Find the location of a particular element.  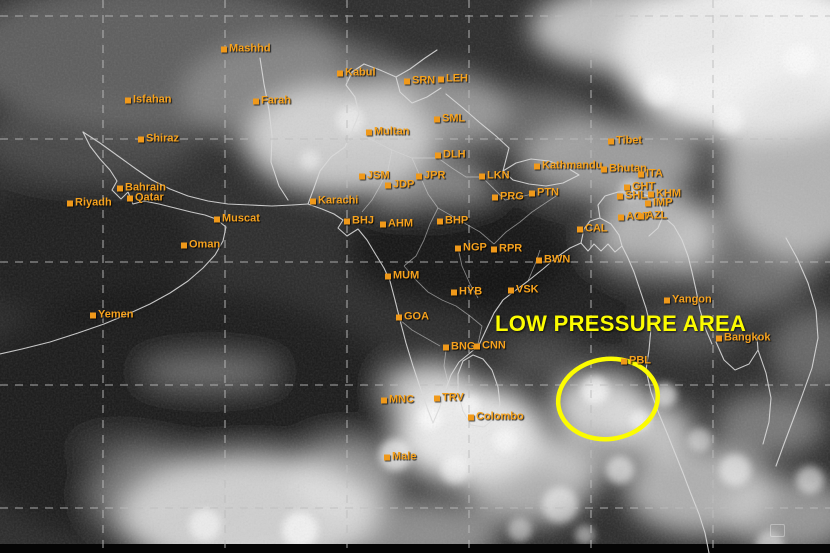

low-pressure-label: LOW PRESSURE AREA is located at coordinates (621, 323).